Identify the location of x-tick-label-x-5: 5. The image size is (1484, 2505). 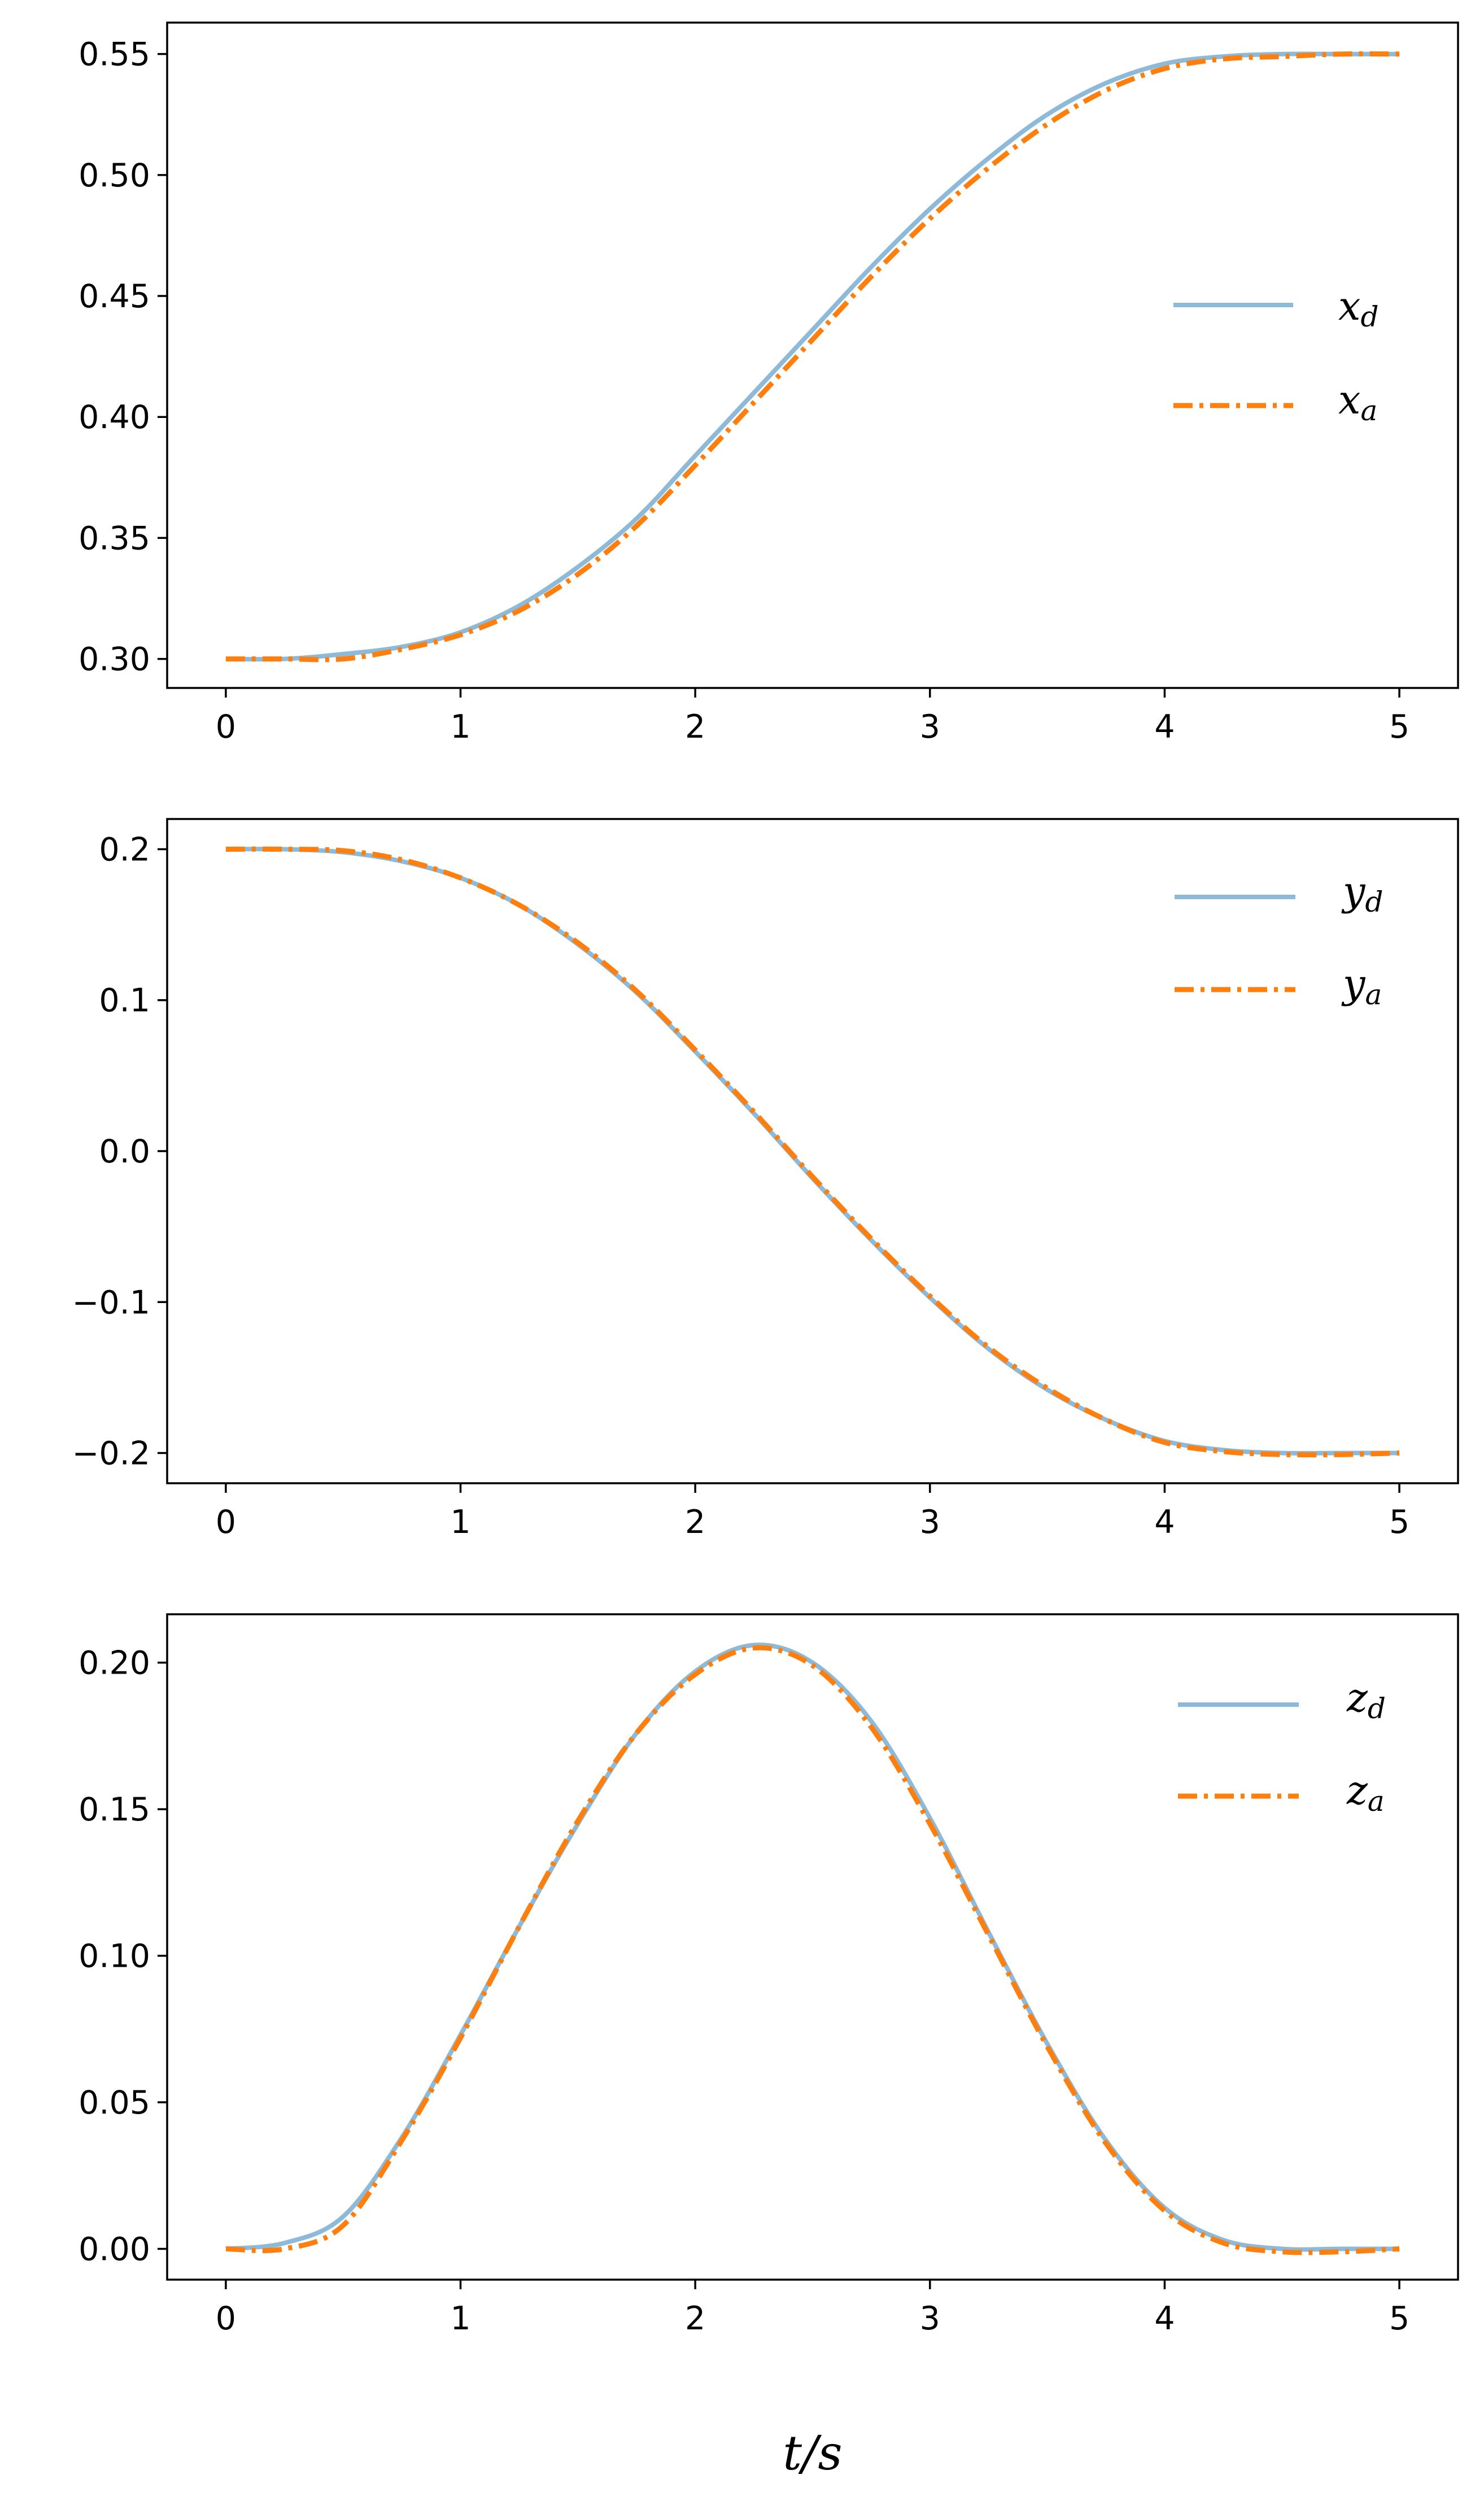
(1399, 727).